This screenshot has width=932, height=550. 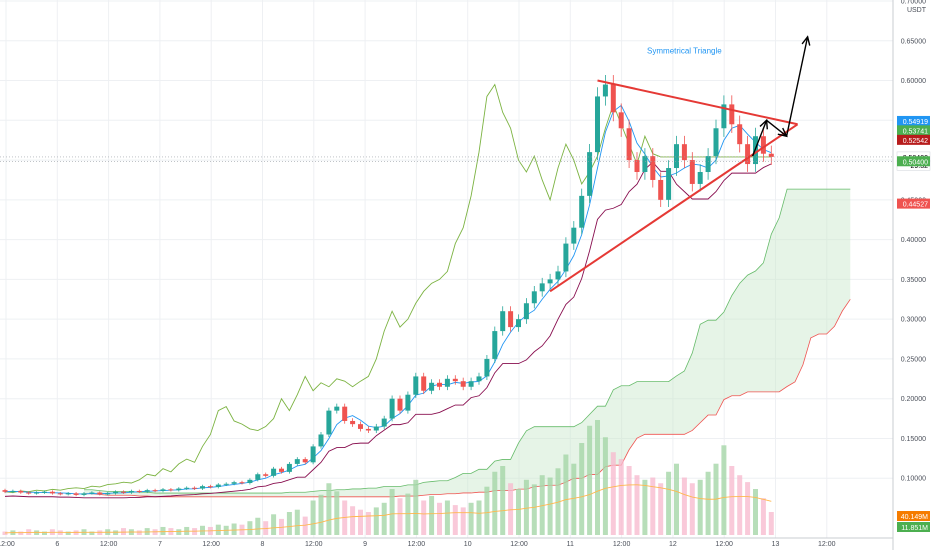 I want to click on y-tick-label: 0.10000, so click(x=913, y=479).